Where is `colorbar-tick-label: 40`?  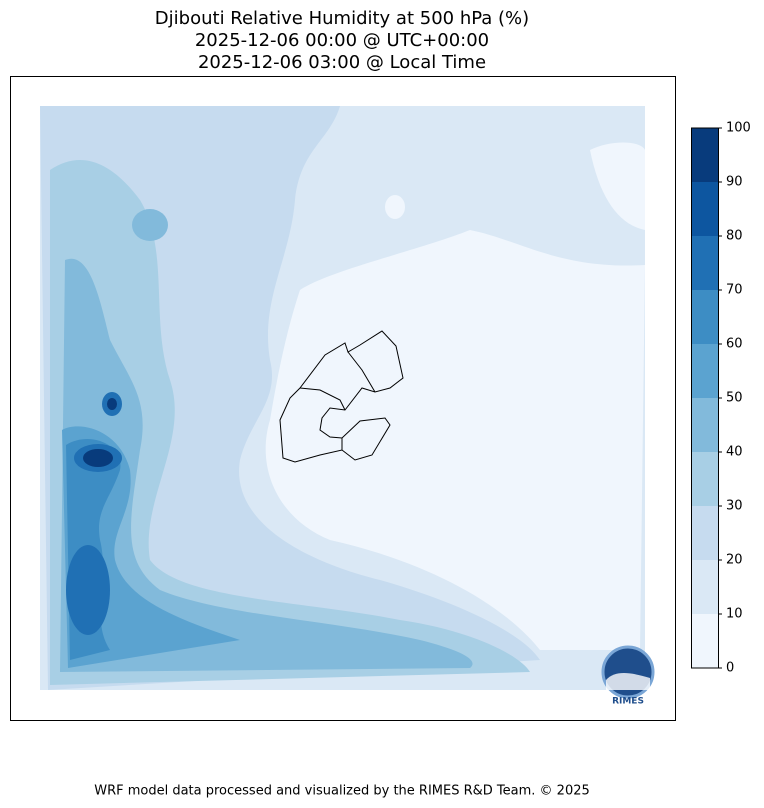 colorbar-tick-label: 40 is located at coordinates (734, 452).